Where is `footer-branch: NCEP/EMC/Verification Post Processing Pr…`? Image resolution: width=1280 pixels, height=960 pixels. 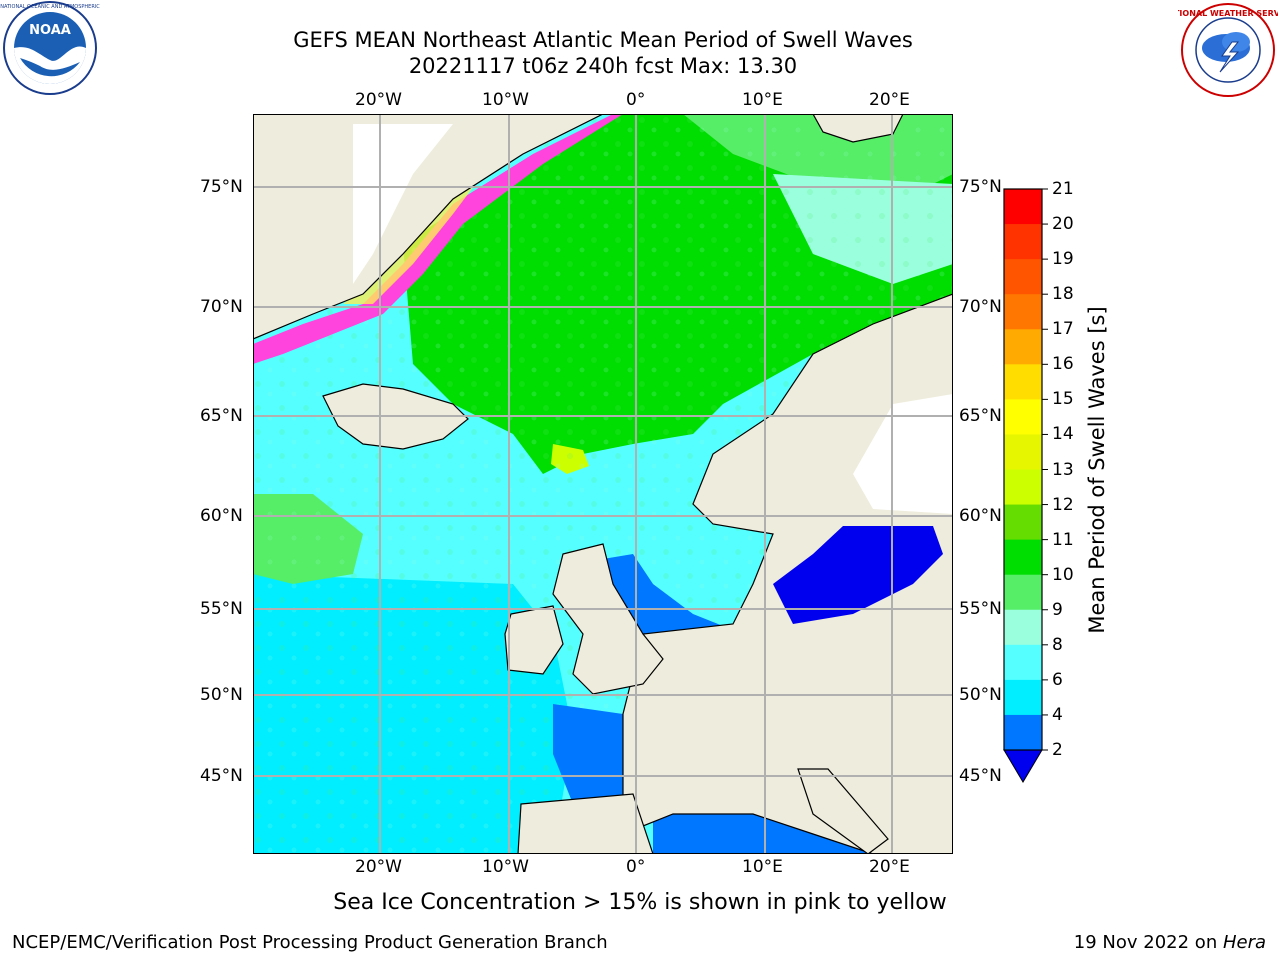 footer-branch: NCEP/EMC/Verification Post Processing Pr… is located at coordinates (310, 942).